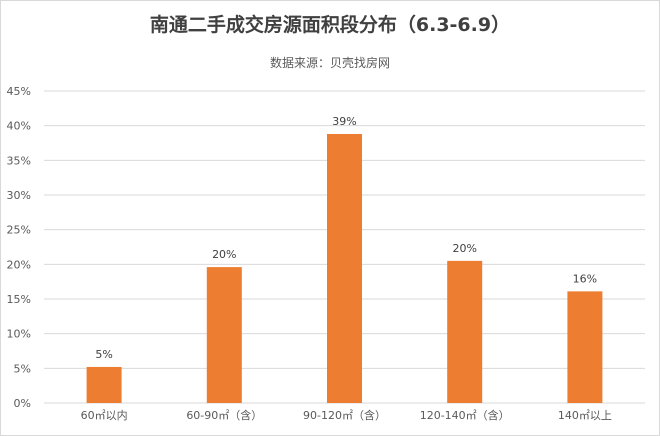 This screenshot has height=436, width=660. What do you see at coordinates (19, 160) in the screenshot?
I see `y-tick-label: 35%` at bounding box center [19, 160].